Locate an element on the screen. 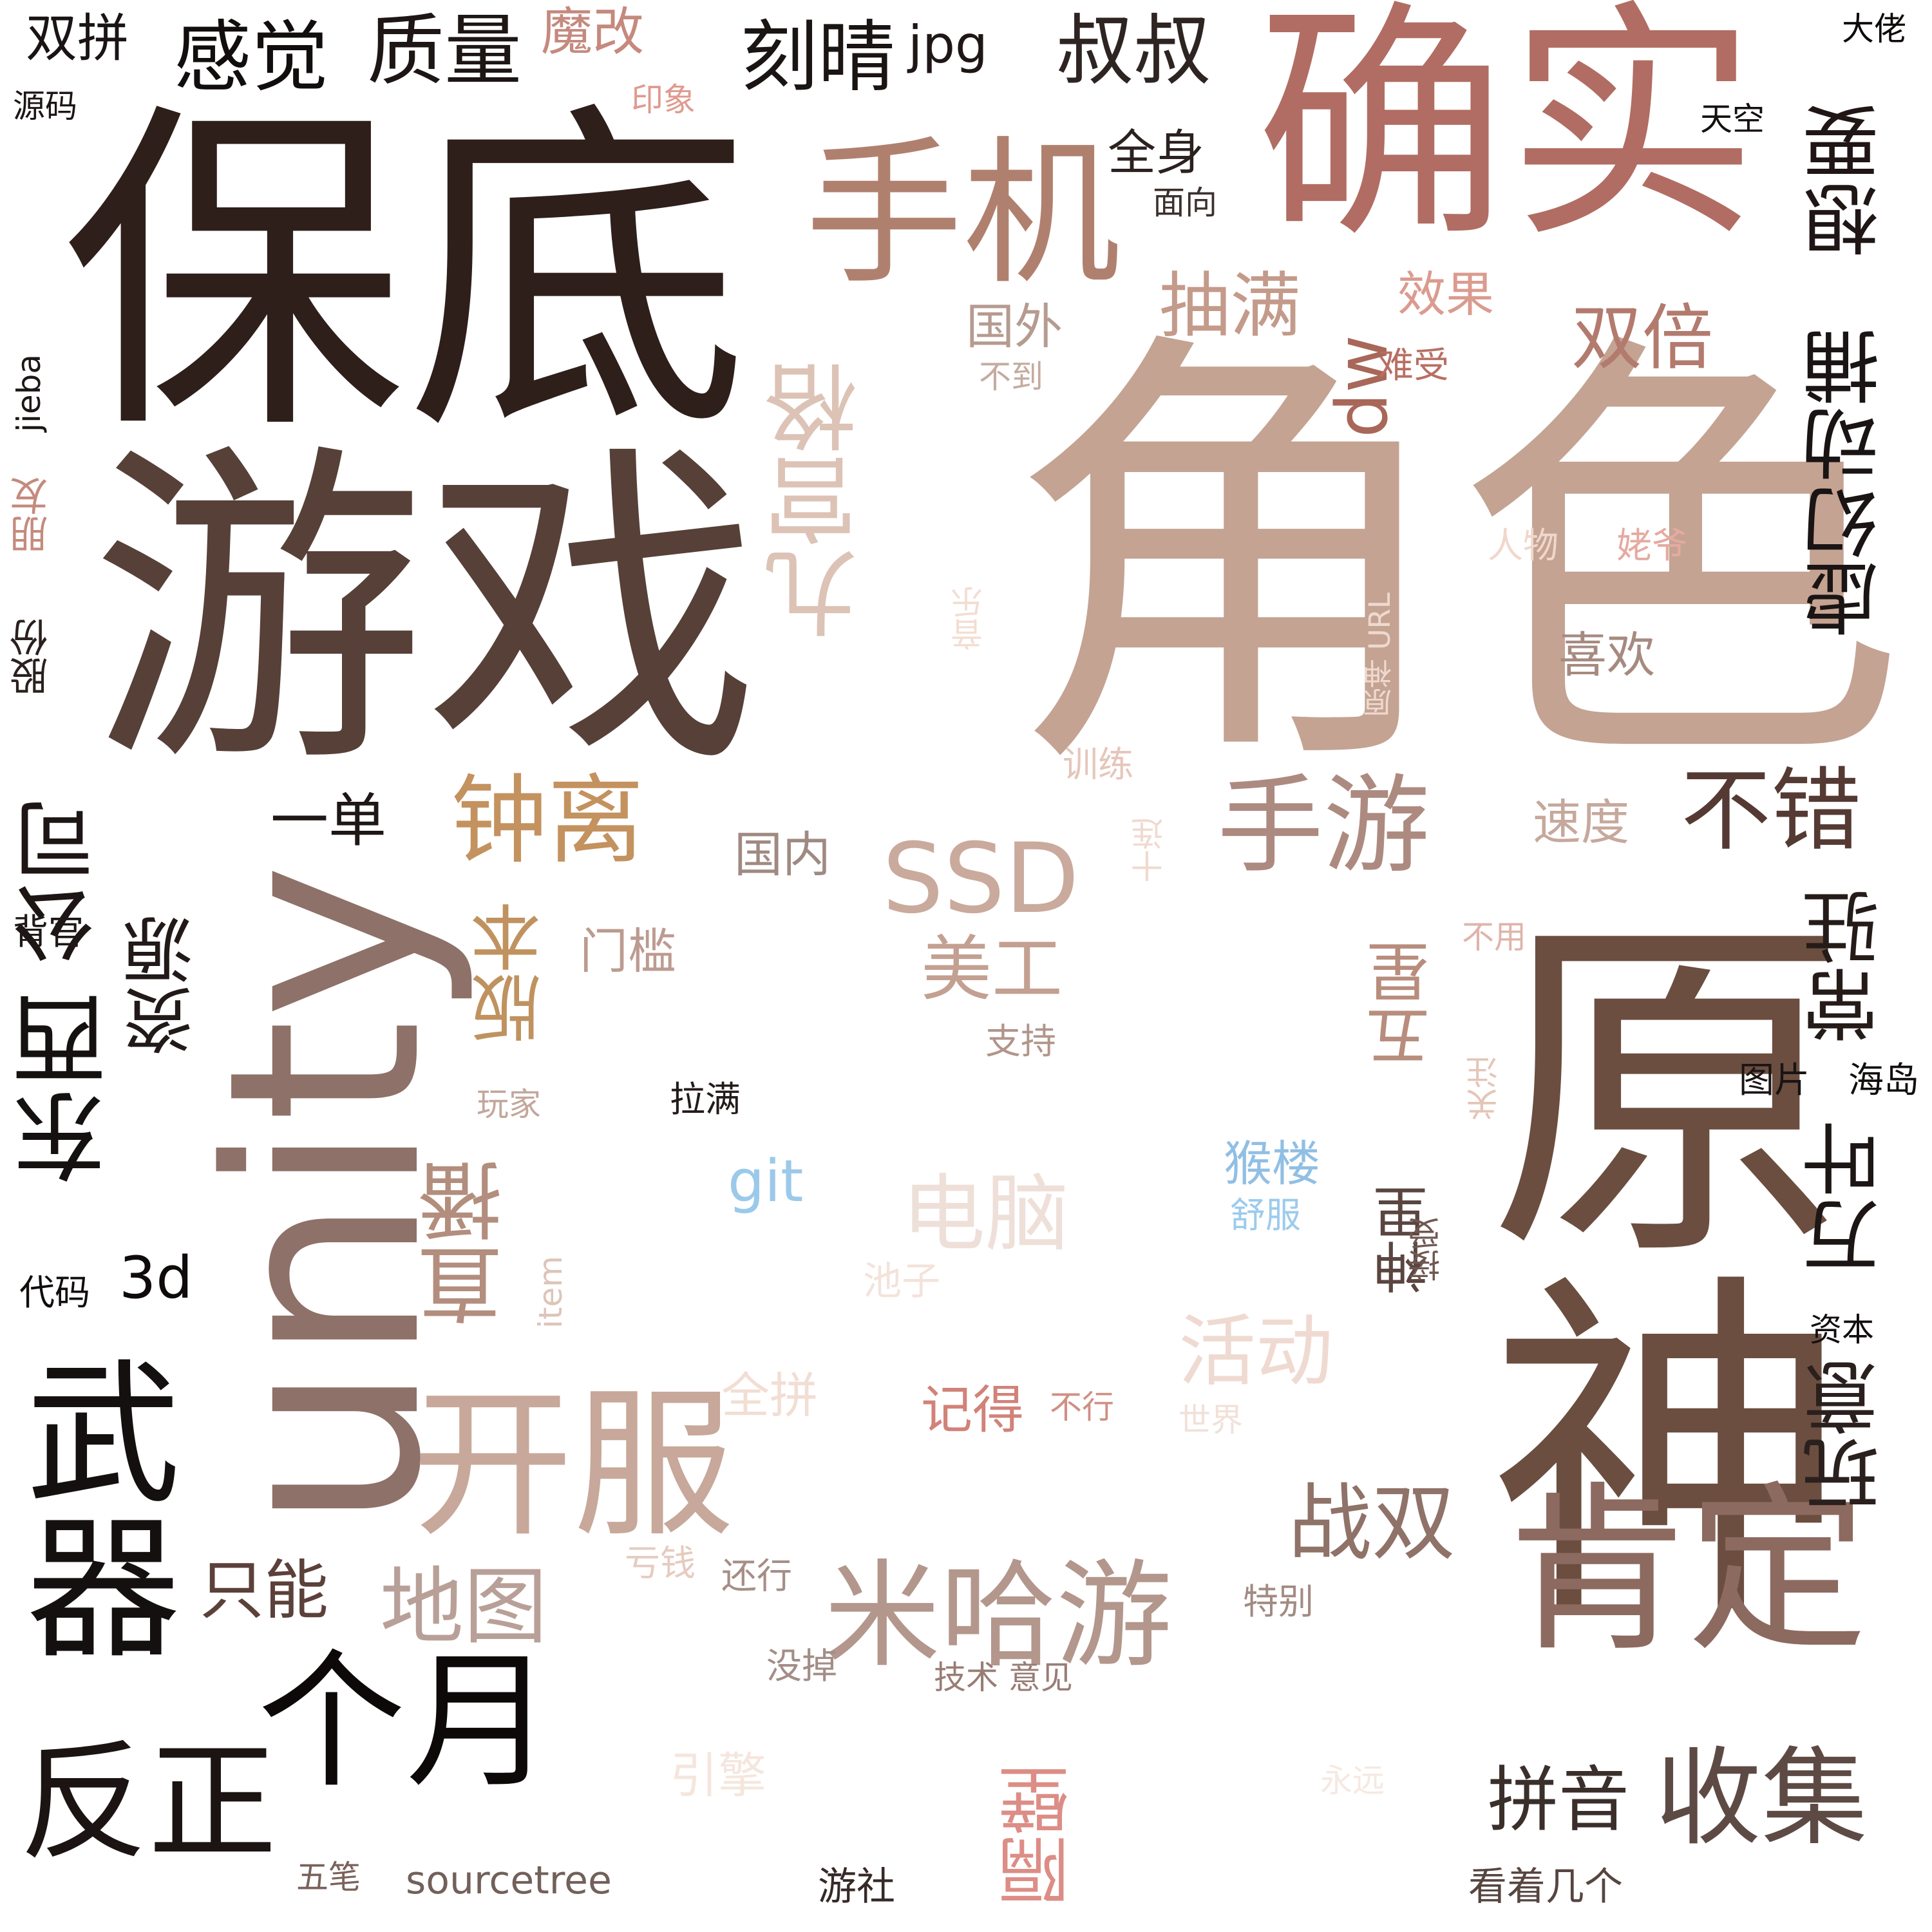 Image resolution: width=1932 pixels, height=1932 pixels. word-yongyuan: 永远 is located at coordinates (1352, 1781).